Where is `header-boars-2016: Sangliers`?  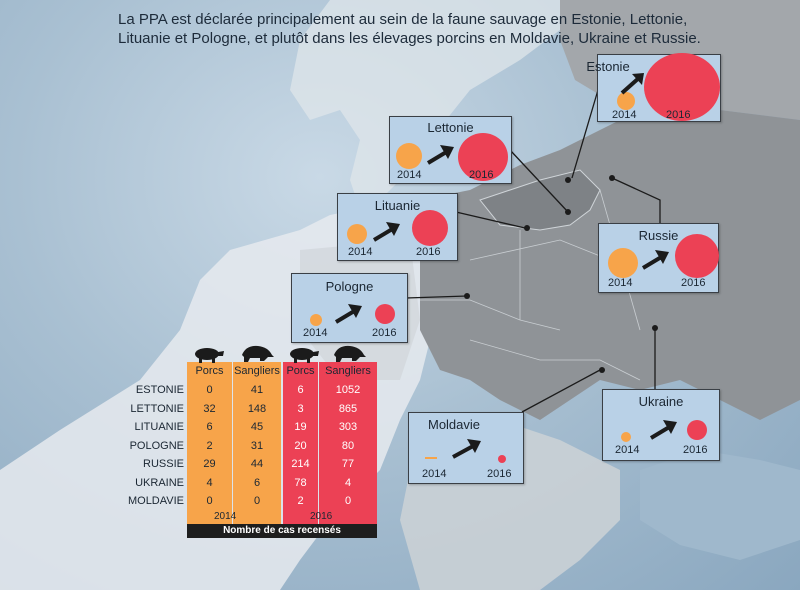 header-boars-2016: Sangliers is located at coordinates (348, 371).